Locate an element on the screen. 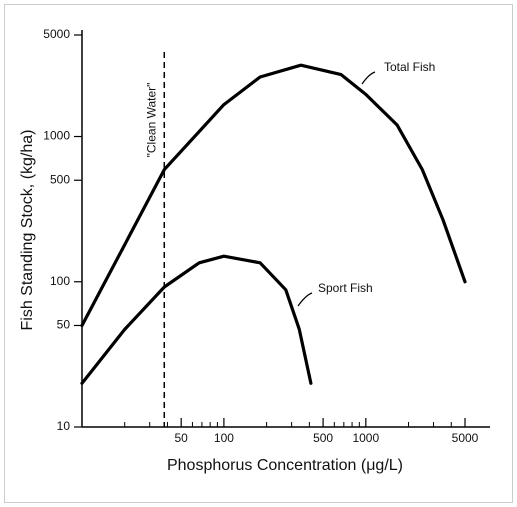 Image resolution: width=517 pixels, height=507 pixels. series-label: Sport Fish is located at coordinates (345, 288).